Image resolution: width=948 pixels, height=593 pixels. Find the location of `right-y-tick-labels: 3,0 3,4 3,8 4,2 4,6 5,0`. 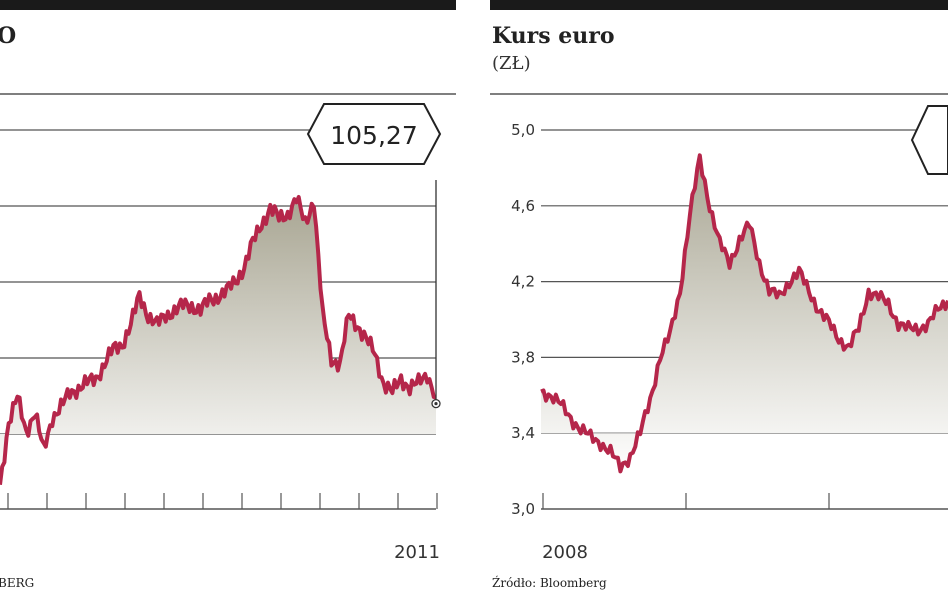

right-y-tick-labels: 3,0 3,4 3,8 4,2 4,6 5,0 is located at coordinates (523, 319).